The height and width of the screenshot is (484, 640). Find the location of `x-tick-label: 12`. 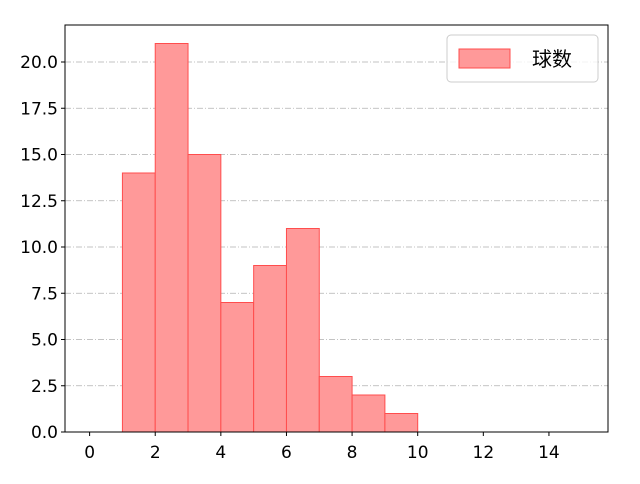

x-tick-label: 12 is located at coordinates (484, 453).